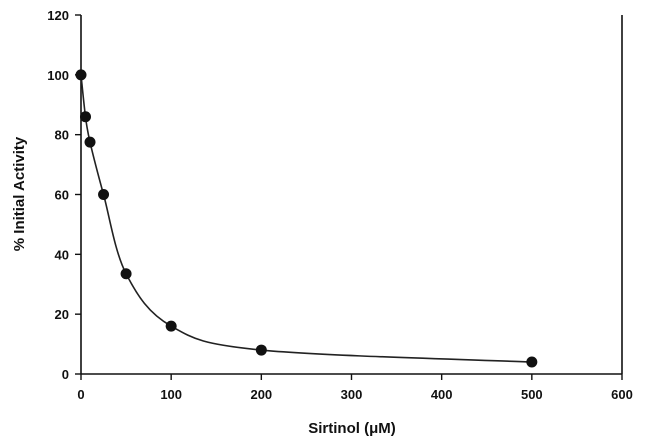 Image resolution: width=650 pixels, height=444 pixels. What do you see at coordinates (62, 254) in the screenshot?
I see `y-tick-label: 40` at bounding box center [62, 254].